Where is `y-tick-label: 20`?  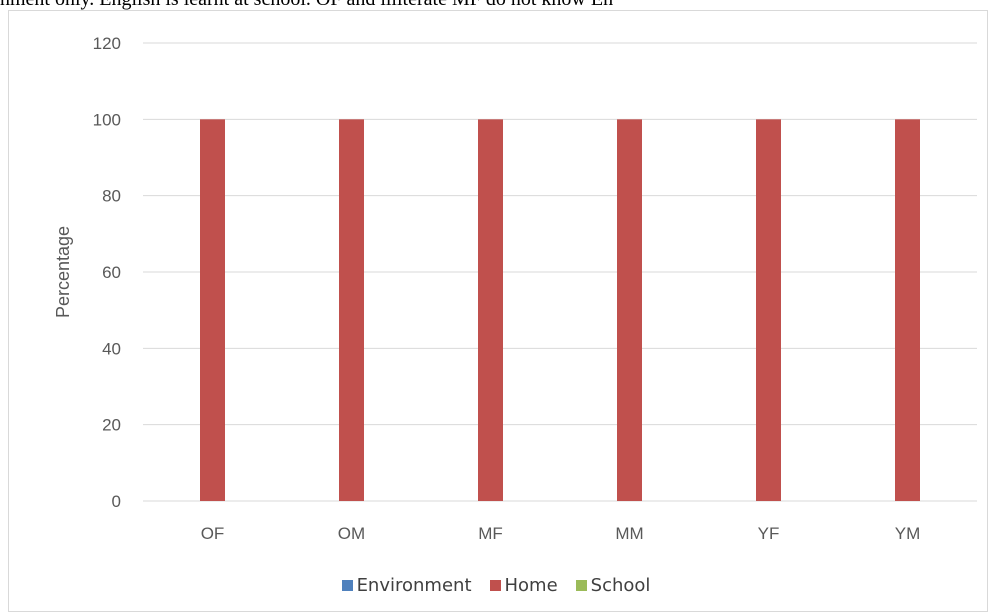
y-tick-label: 20 is located at coordinates (111, 425).